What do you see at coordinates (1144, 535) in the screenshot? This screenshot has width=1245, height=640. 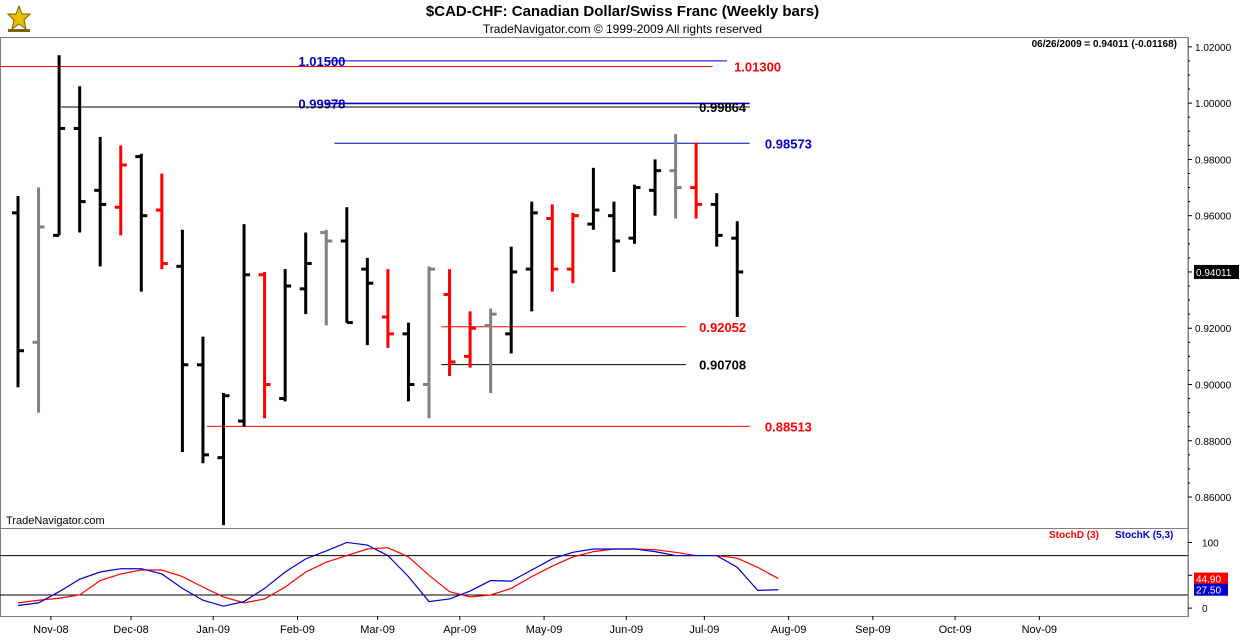 I see `legend-stochk: StochK (5,3)` at bounding box center [1144, 535].